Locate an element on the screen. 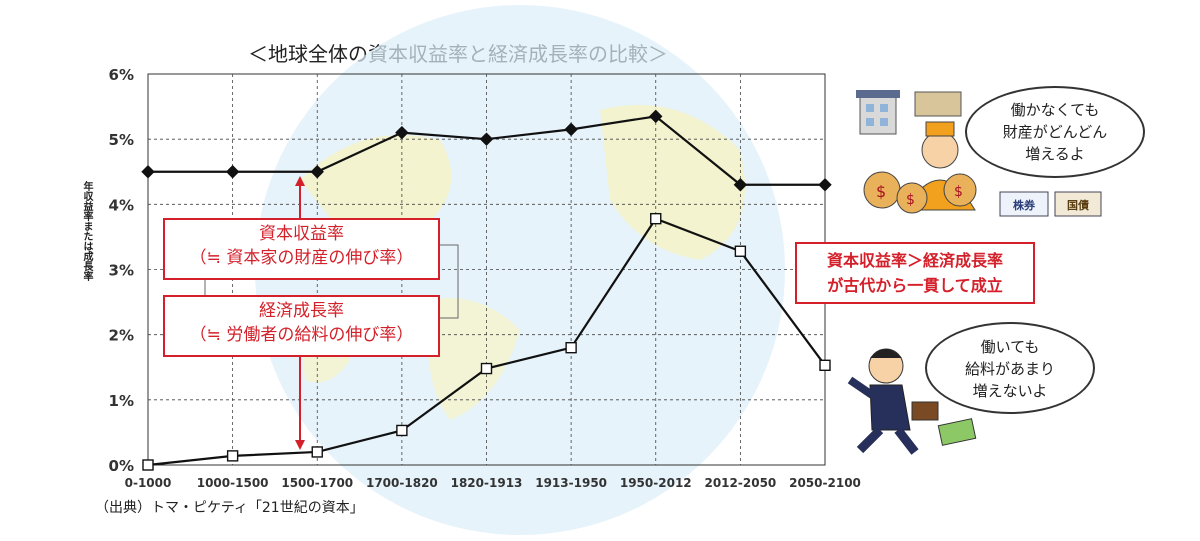  bond-certificate-label: 国債 is located at coordinates (1078, 205).